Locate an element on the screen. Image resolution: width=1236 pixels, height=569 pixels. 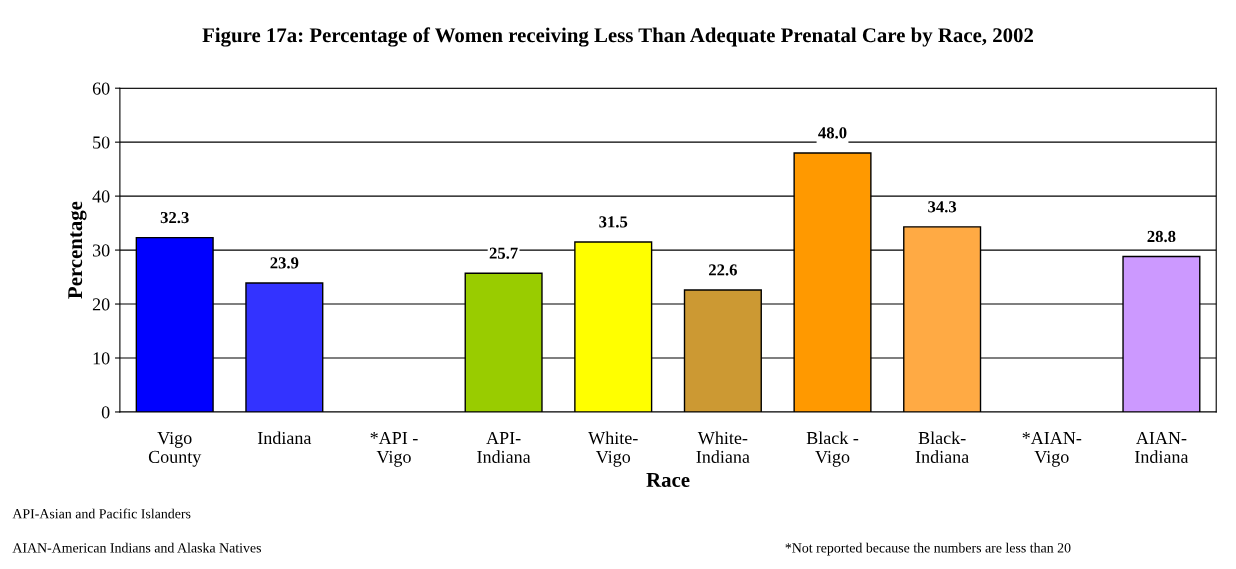
x-tick-label: Vigo County is located at coordinates (175, 449).